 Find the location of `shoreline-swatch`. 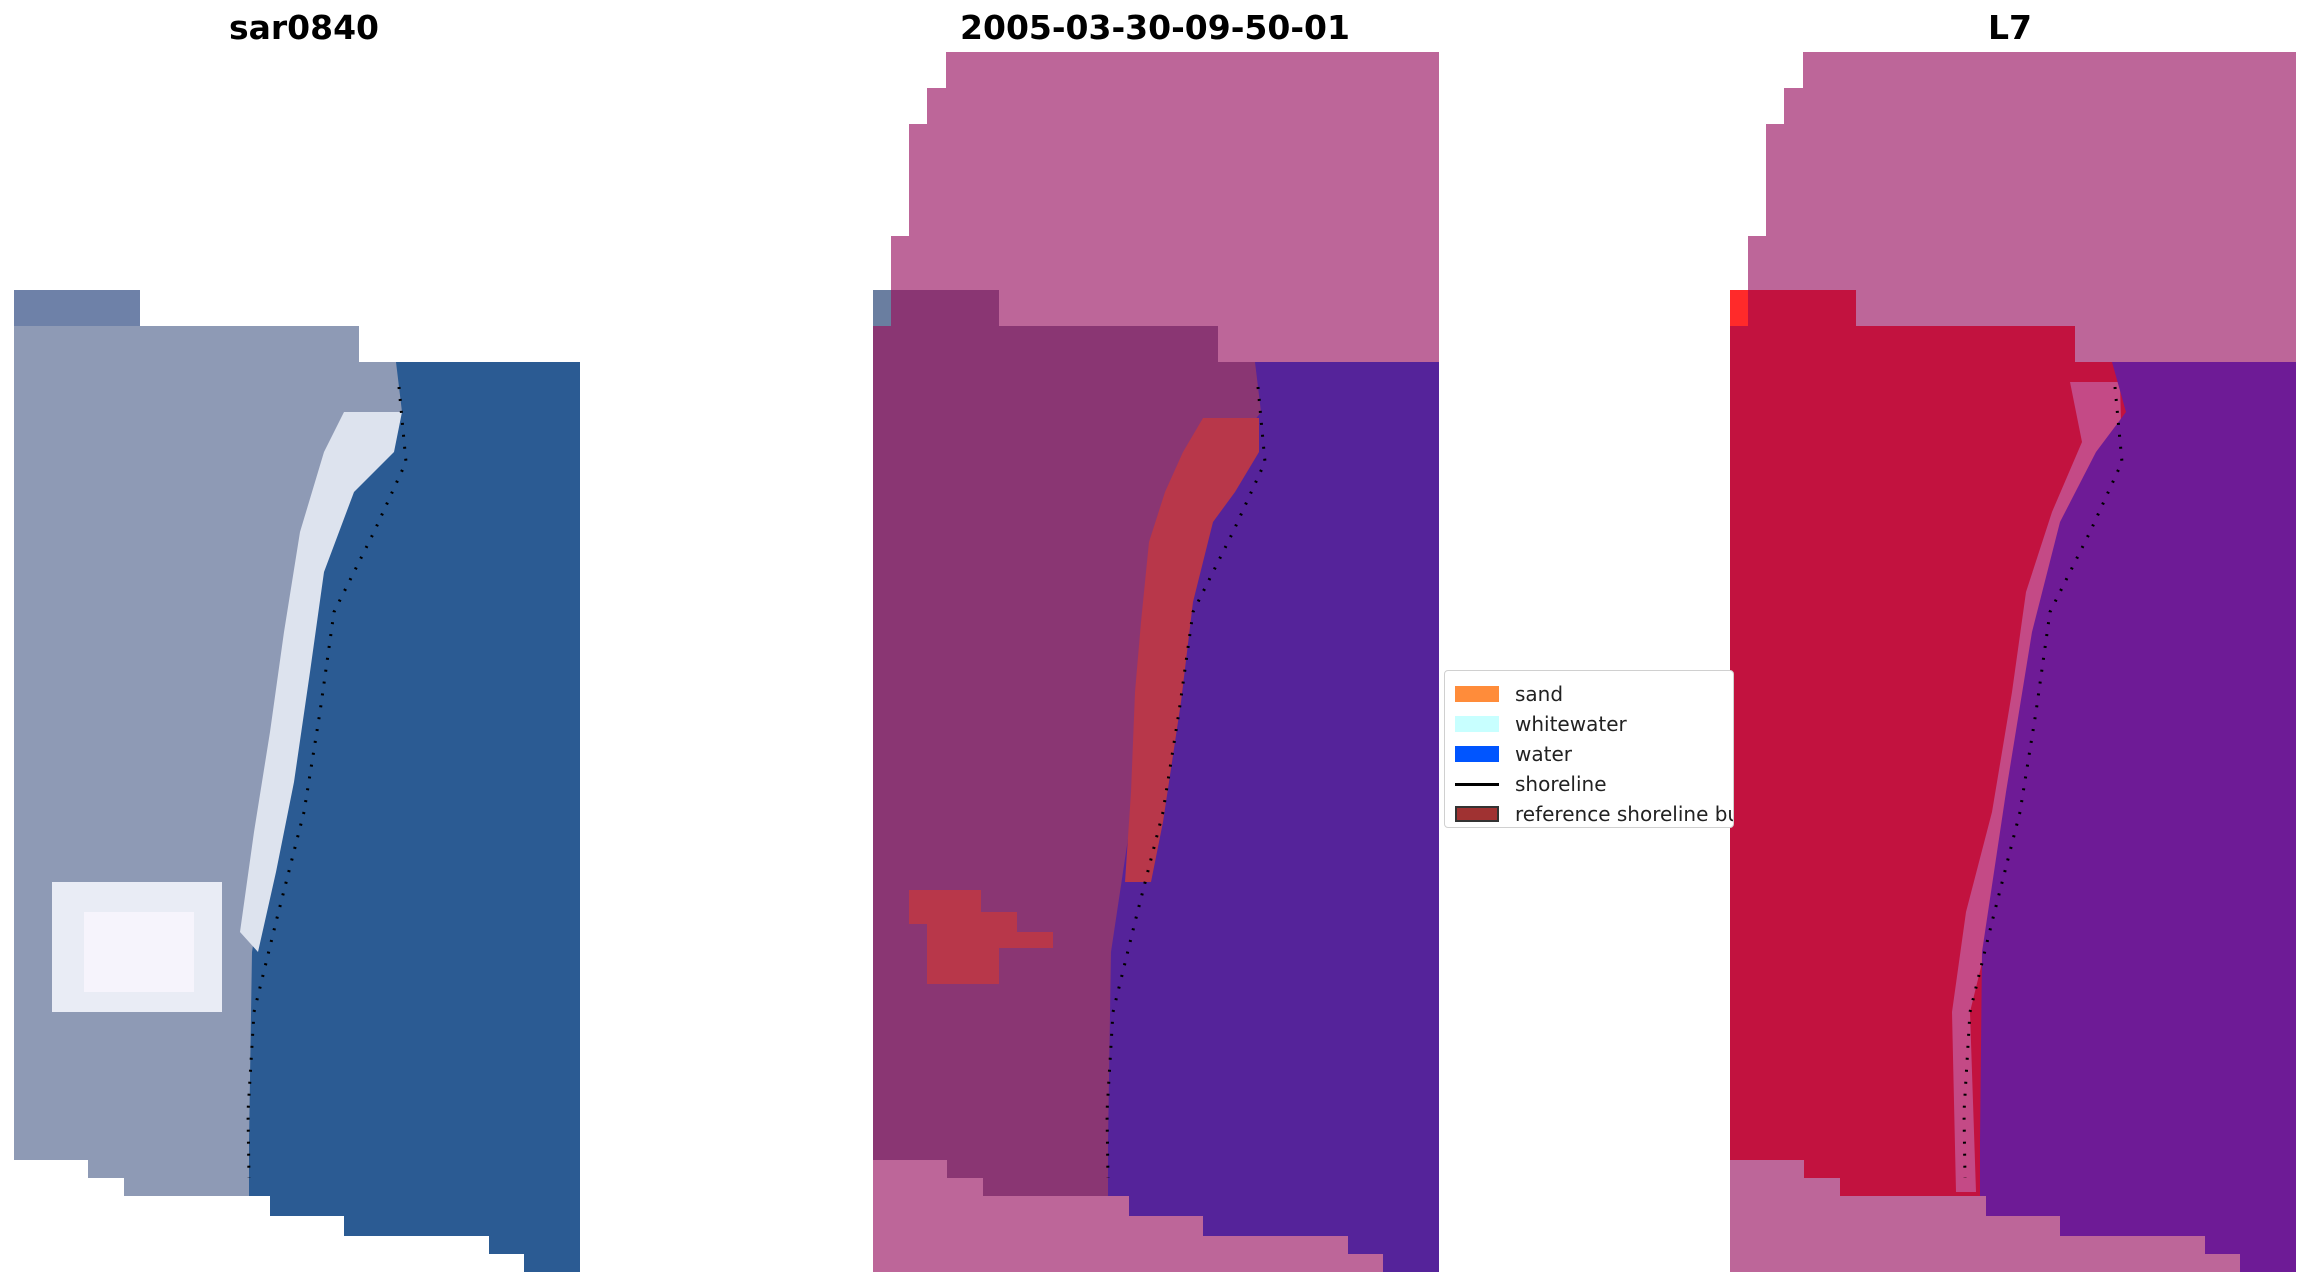

shoreline-swatch is located at coordinates (1477, 784).